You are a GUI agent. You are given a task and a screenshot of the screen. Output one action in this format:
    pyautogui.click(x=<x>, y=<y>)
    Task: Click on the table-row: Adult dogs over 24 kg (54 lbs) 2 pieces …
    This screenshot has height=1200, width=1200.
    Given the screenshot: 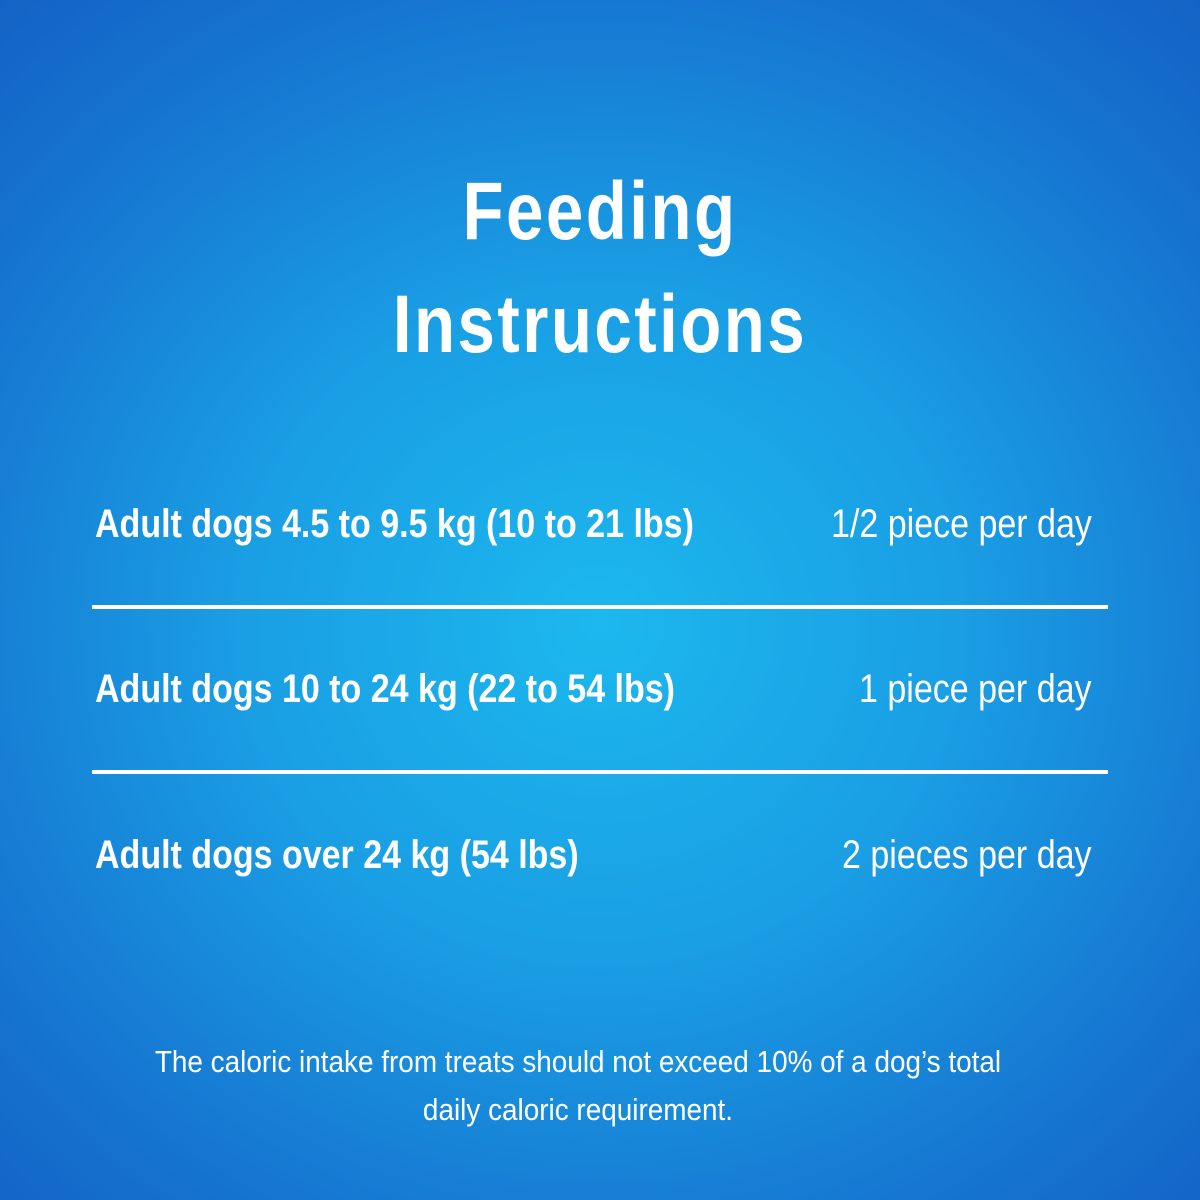 What is the action you would take?
    pyautogui.click(x=593, y=863)
    